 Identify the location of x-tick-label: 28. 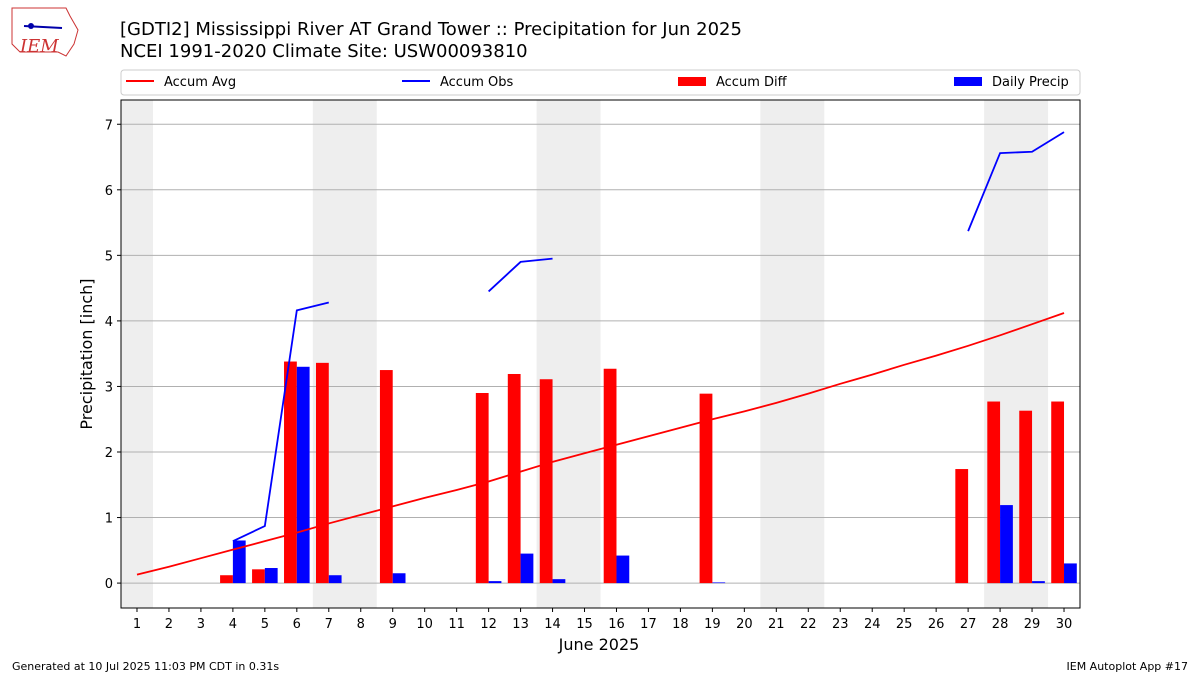
(1000, 624).